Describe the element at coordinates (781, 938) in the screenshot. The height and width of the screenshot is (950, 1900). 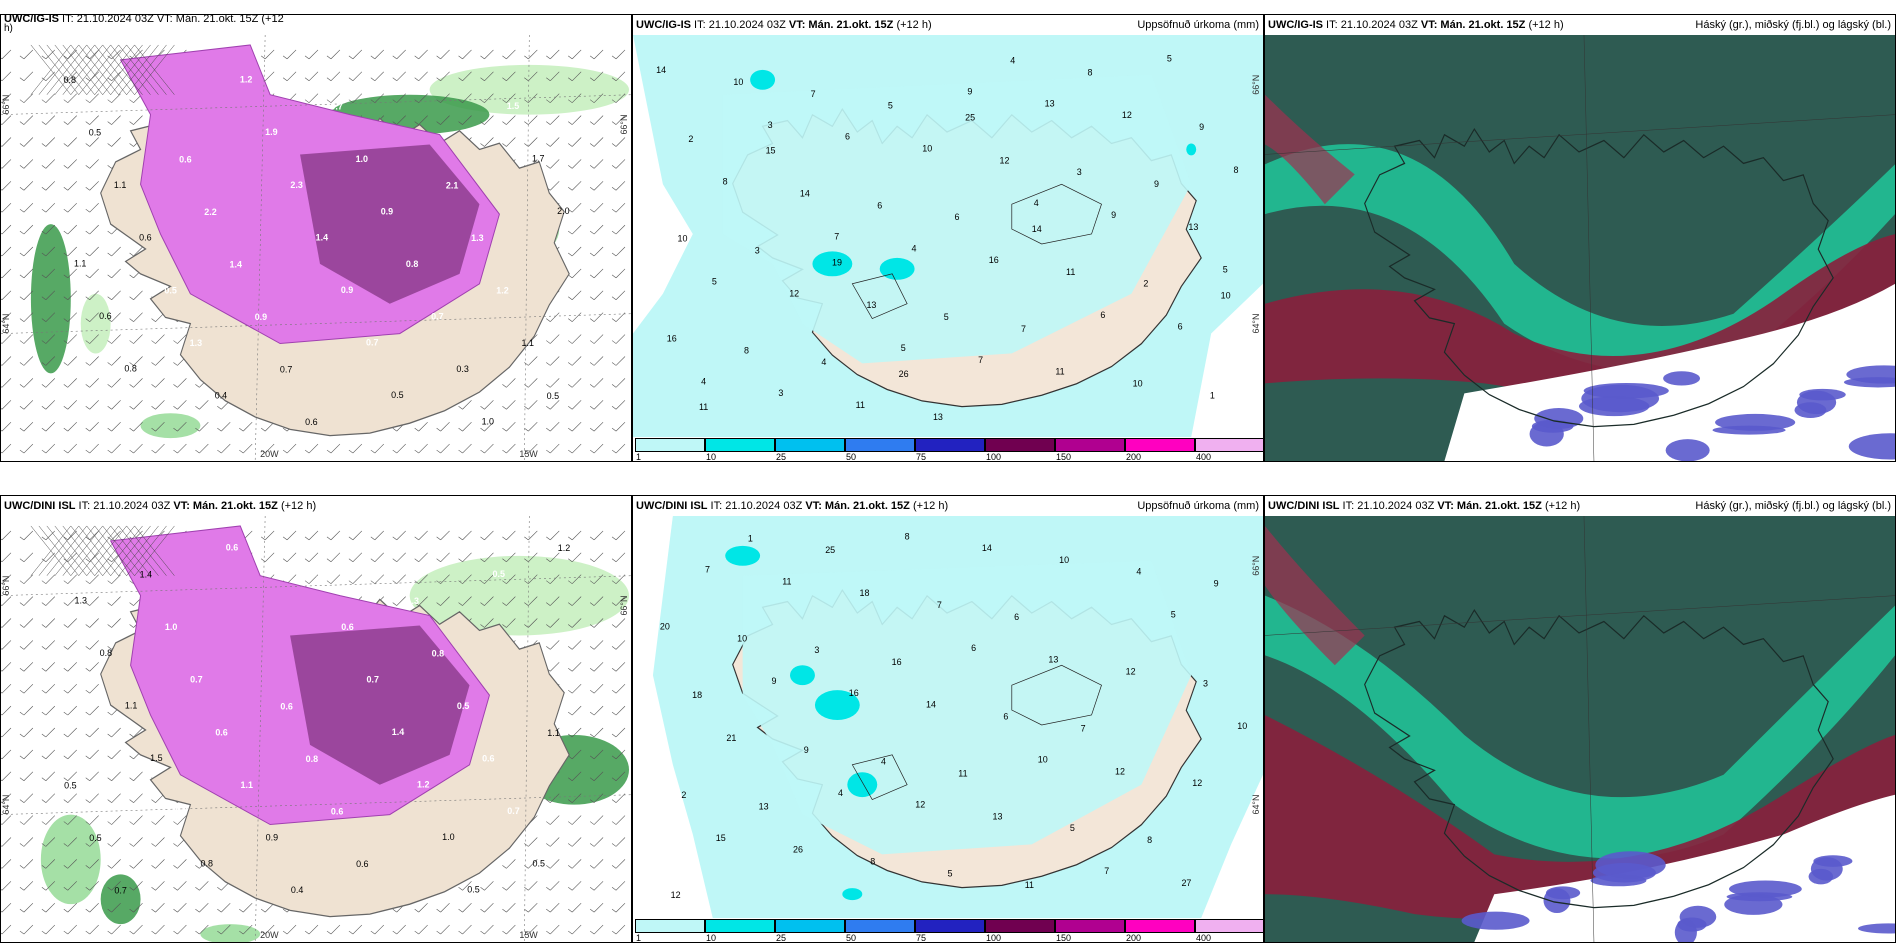
I see `colorbar-tick-label: 25` at that location.